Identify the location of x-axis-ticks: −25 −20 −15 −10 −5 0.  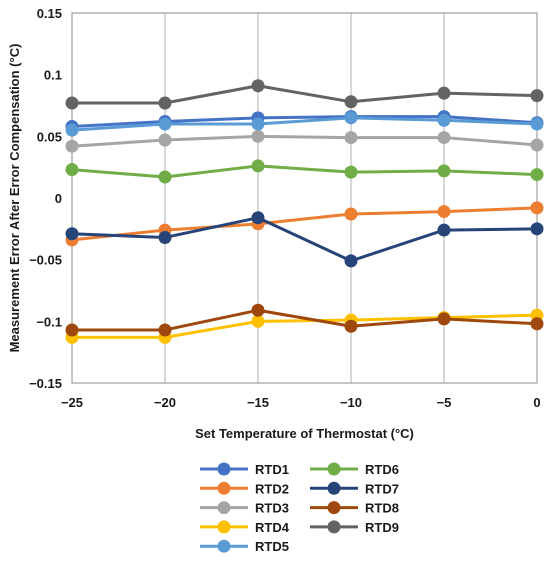
(301, 402).